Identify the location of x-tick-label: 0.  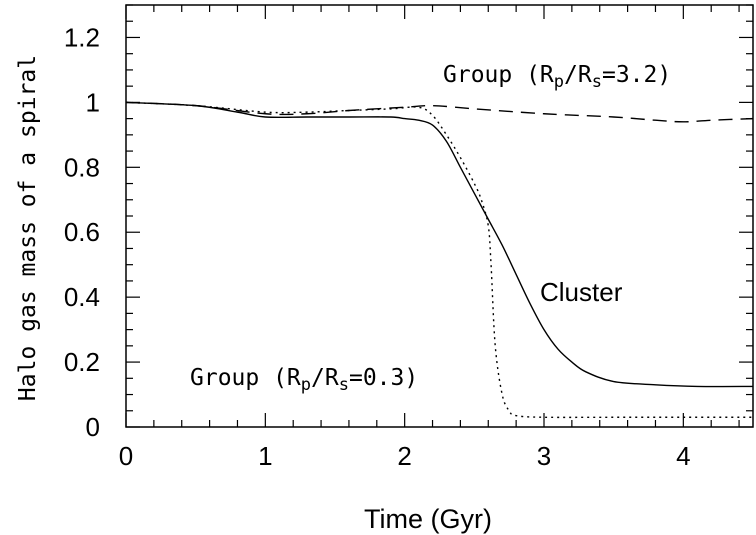
(126, 456).